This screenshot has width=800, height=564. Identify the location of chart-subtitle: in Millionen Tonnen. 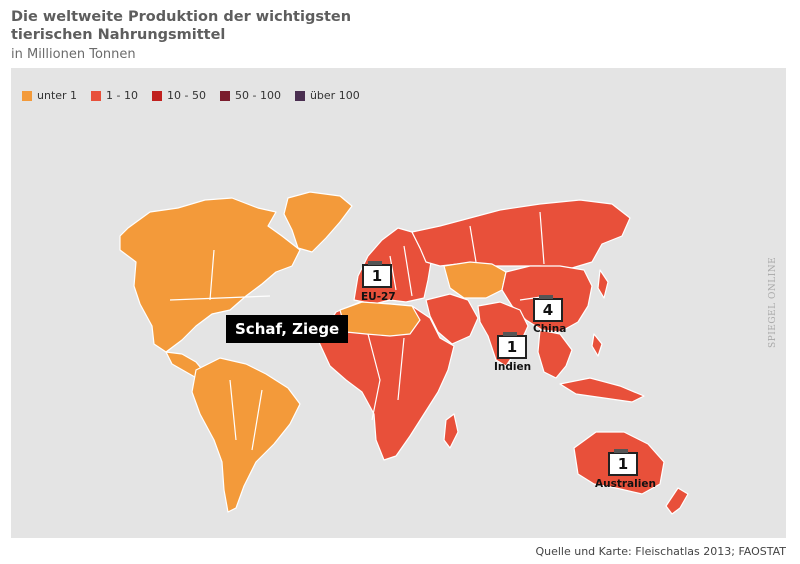
(73, 54).